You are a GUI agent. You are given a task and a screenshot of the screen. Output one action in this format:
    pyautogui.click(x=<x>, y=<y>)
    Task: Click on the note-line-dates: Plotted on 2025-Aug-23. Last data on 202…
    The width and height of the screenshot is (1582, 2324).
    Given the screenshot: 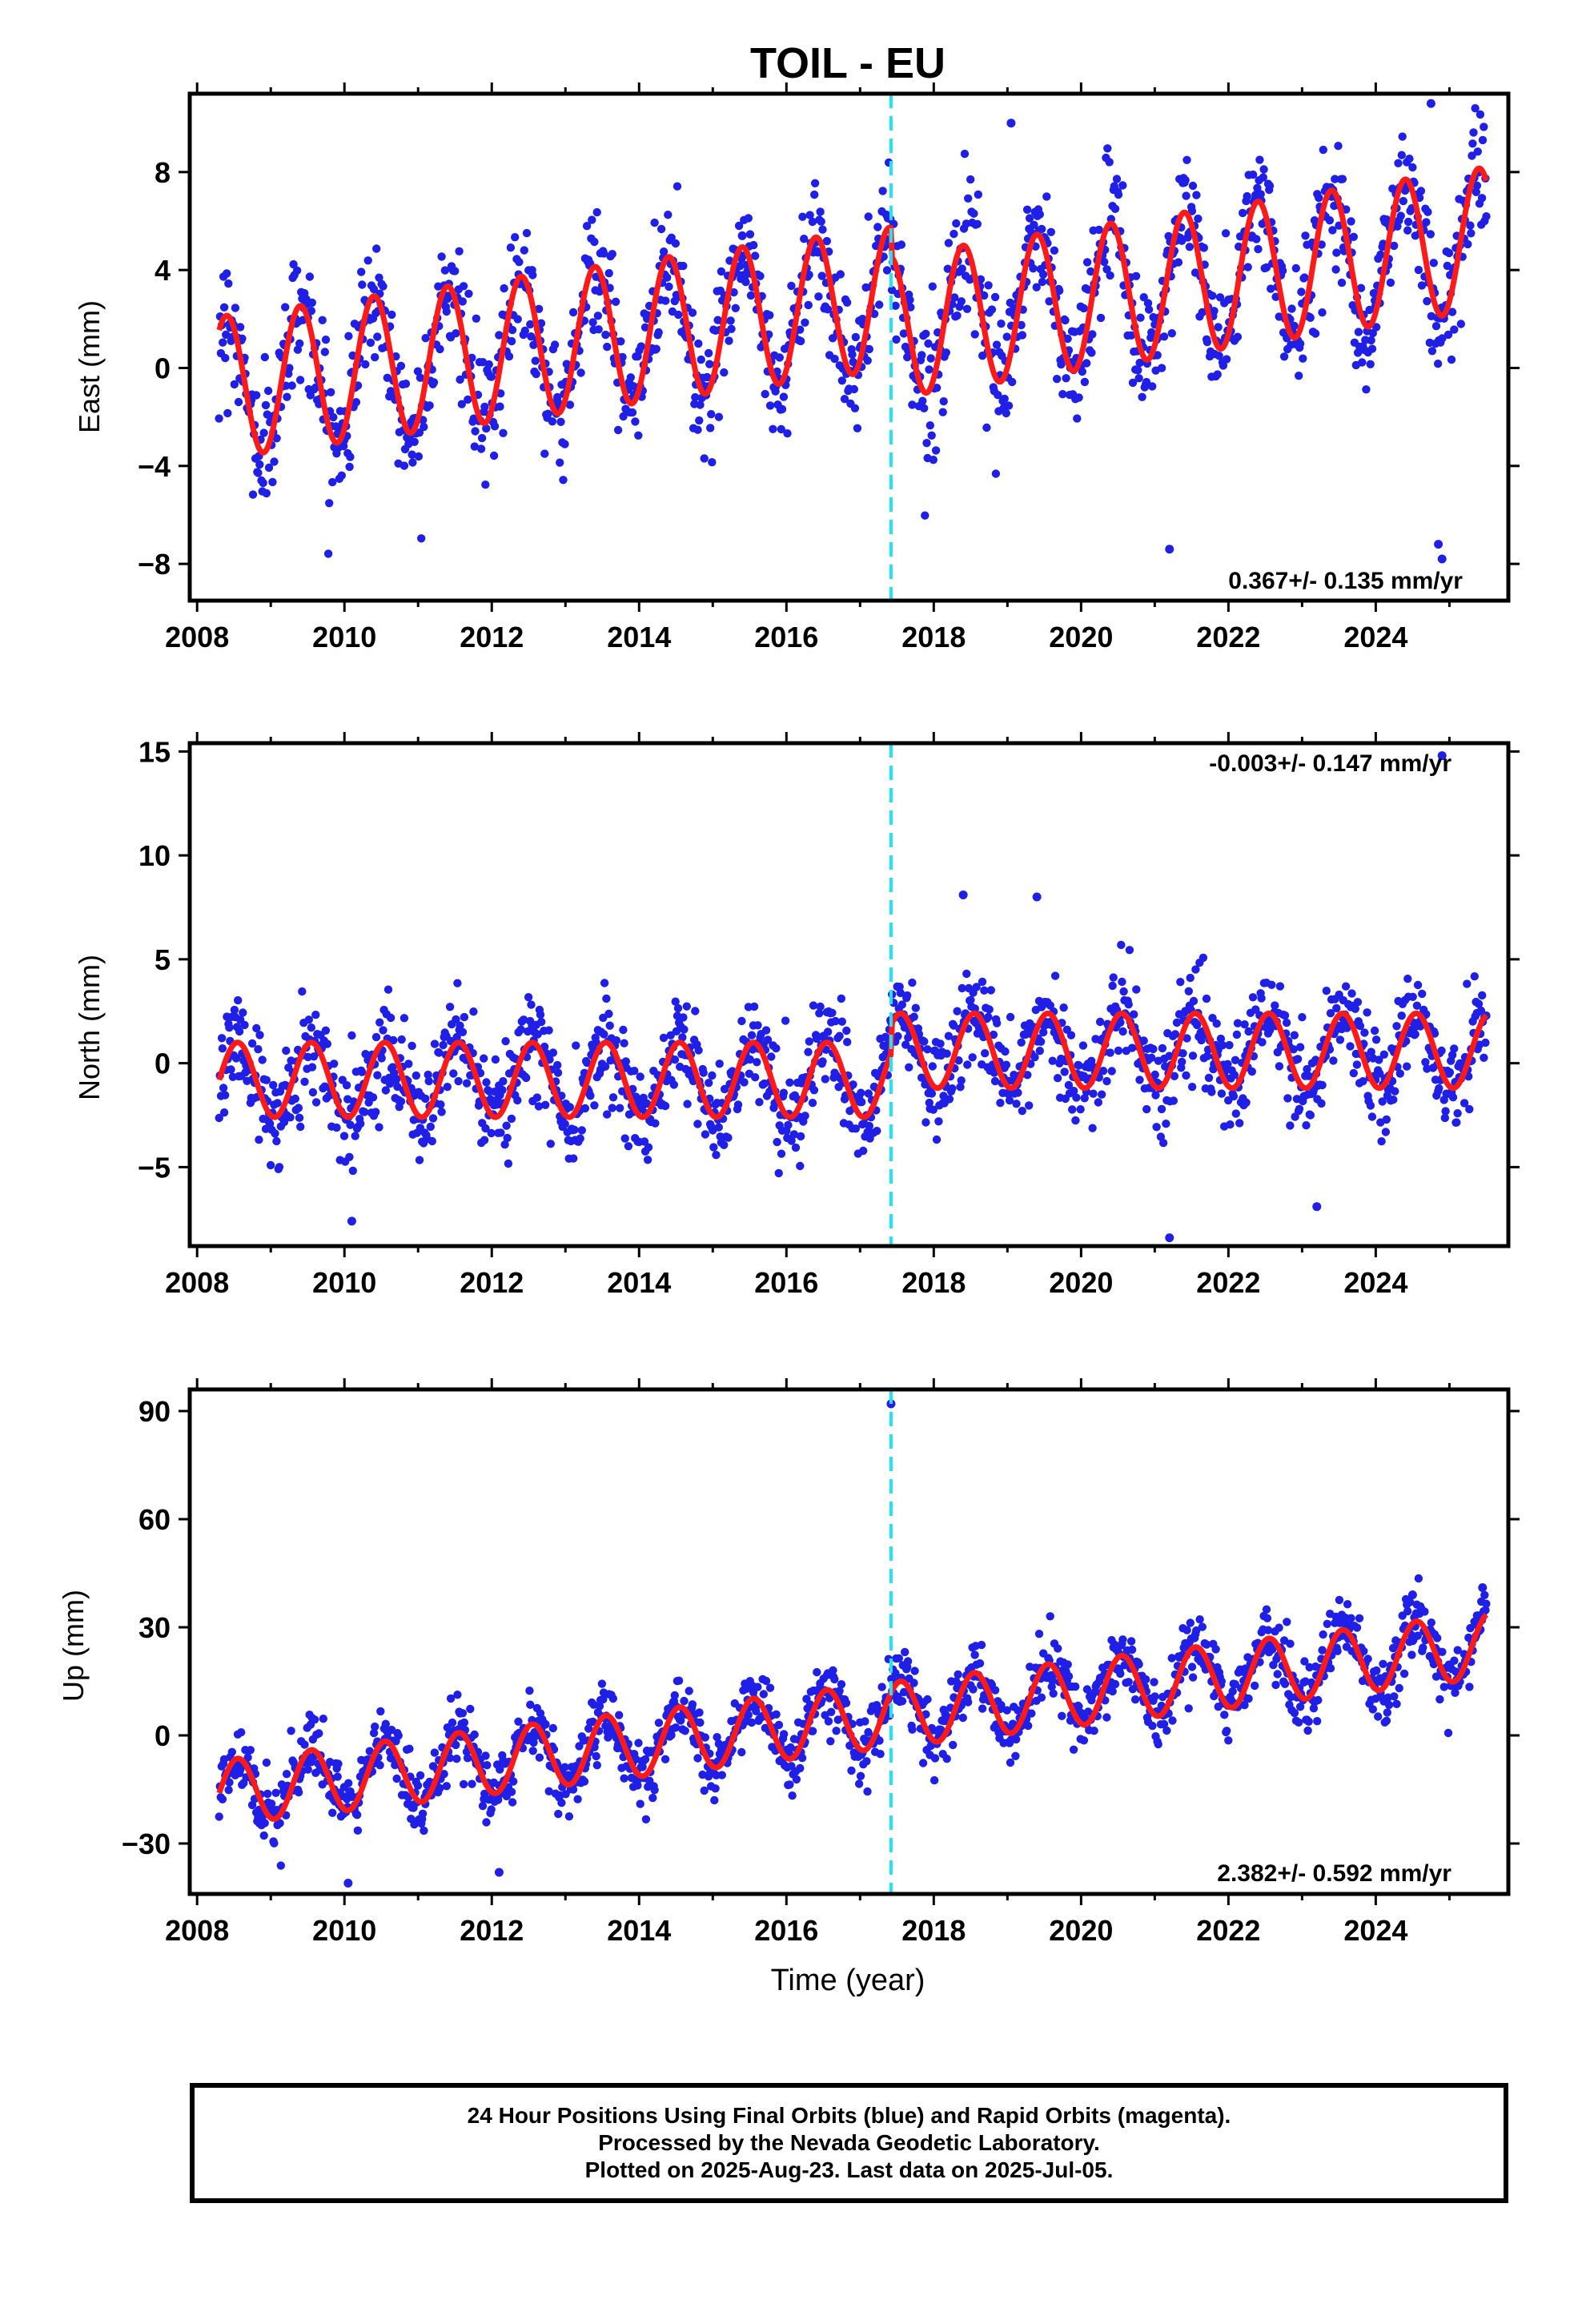 What is the action you would take?
    pyautogui.click(x=849, y=2169)
    